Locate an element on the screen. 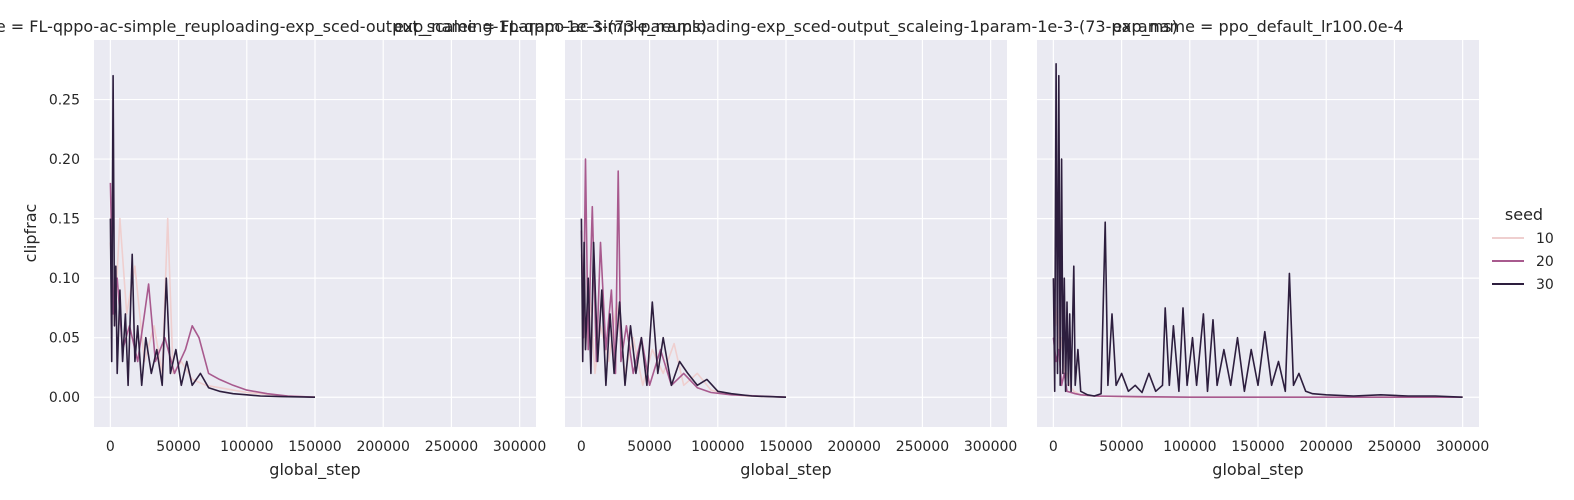 Image resolution: width=1574 pixels, height=500 pixels. legend-label: 10 is located at coordinates (1545, 239).